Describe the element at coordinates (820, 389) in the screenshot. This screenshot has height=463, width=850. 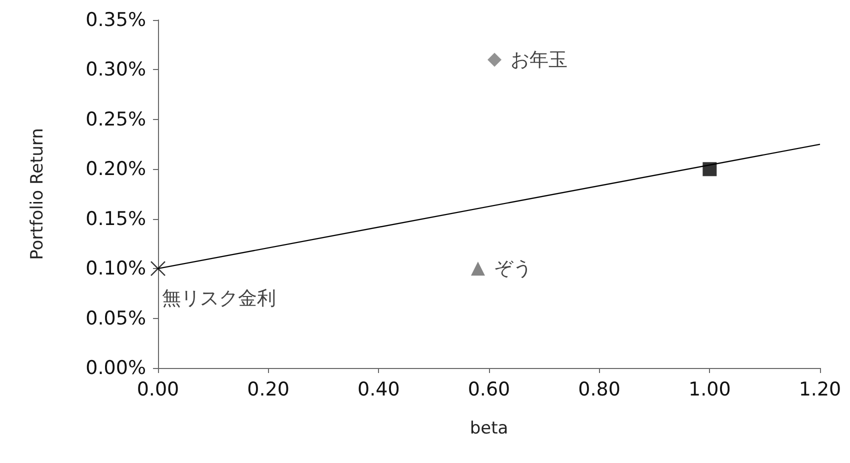
I see `x-tick-label: 1.20` at that location.